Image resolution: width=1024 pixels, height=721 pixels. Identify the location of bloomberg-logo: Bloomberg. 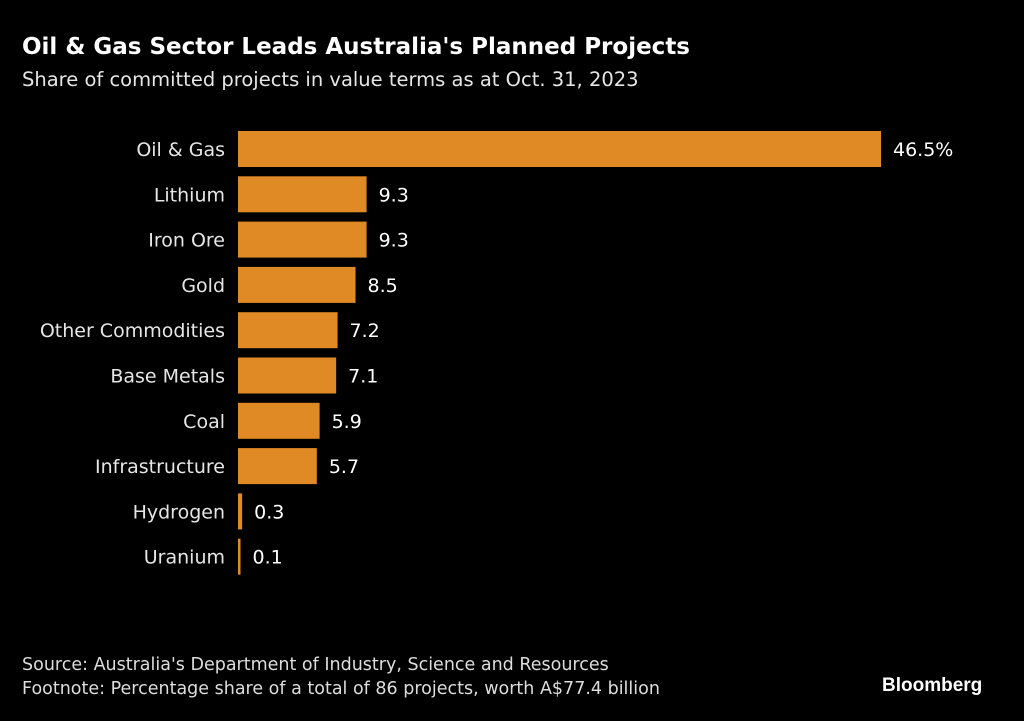
(932, 685).